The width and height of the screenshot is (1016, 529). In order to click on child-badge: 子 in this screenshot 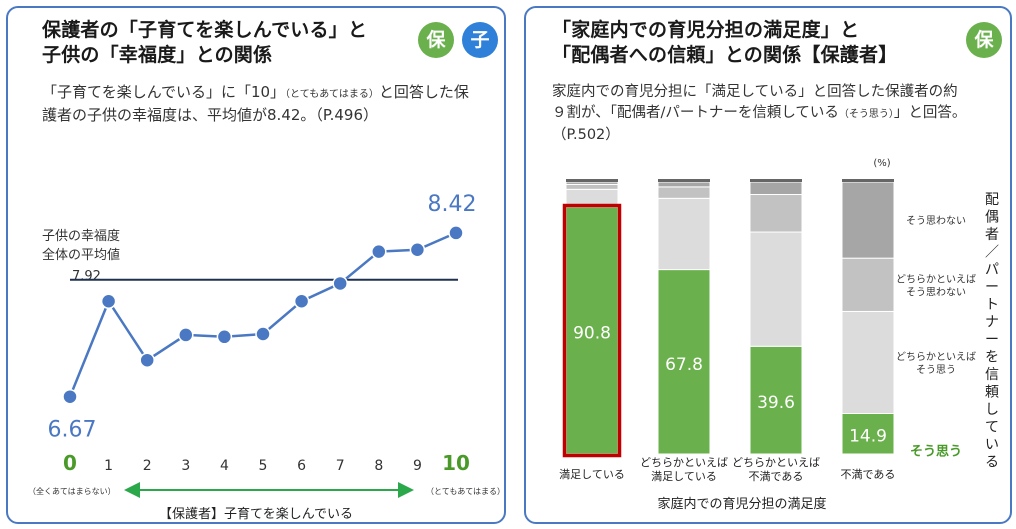, I will do `click(480, 40)`.